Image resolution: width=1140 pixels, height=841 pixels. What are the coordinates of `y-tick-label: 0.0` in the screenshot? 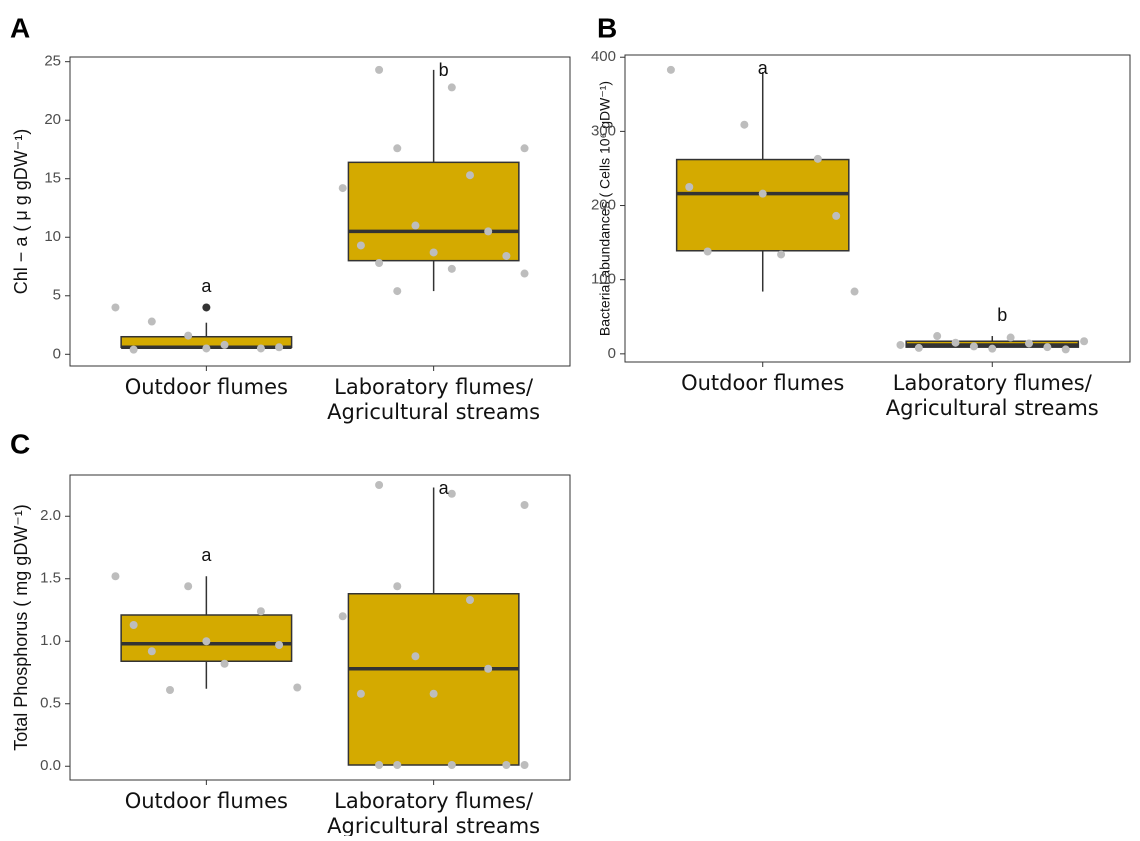 It's located at (50, 765).